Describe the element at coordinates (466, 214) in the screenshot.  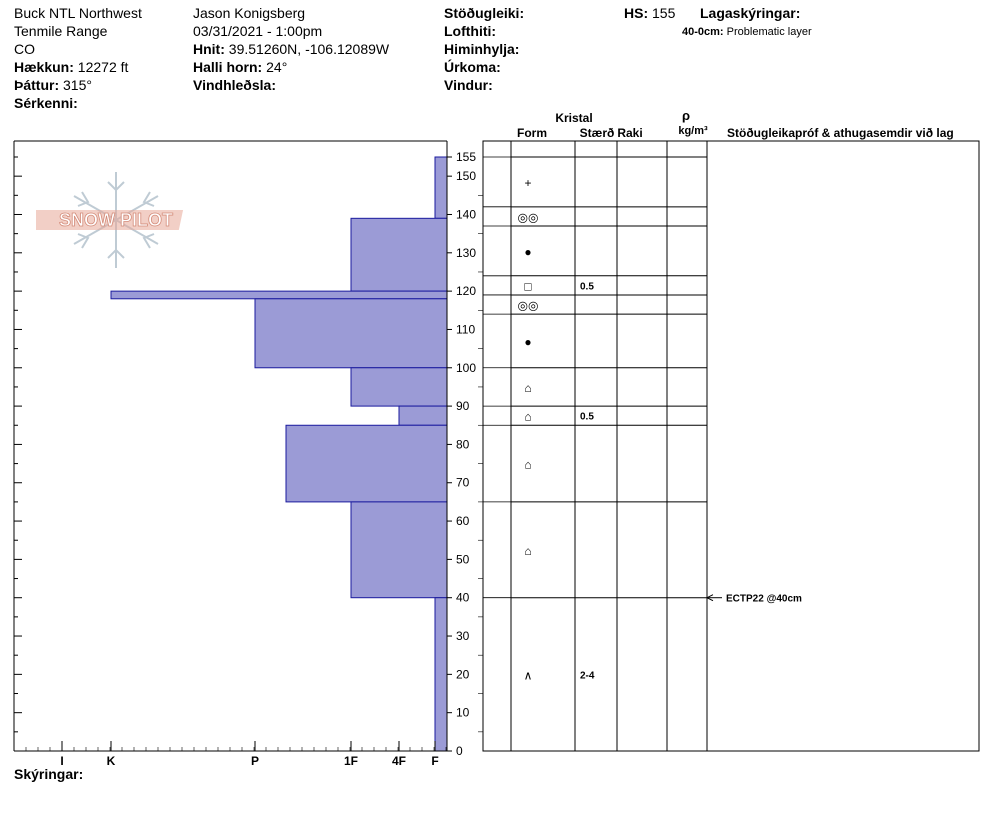
I see `depth-tick-label-140: 140` at that location.